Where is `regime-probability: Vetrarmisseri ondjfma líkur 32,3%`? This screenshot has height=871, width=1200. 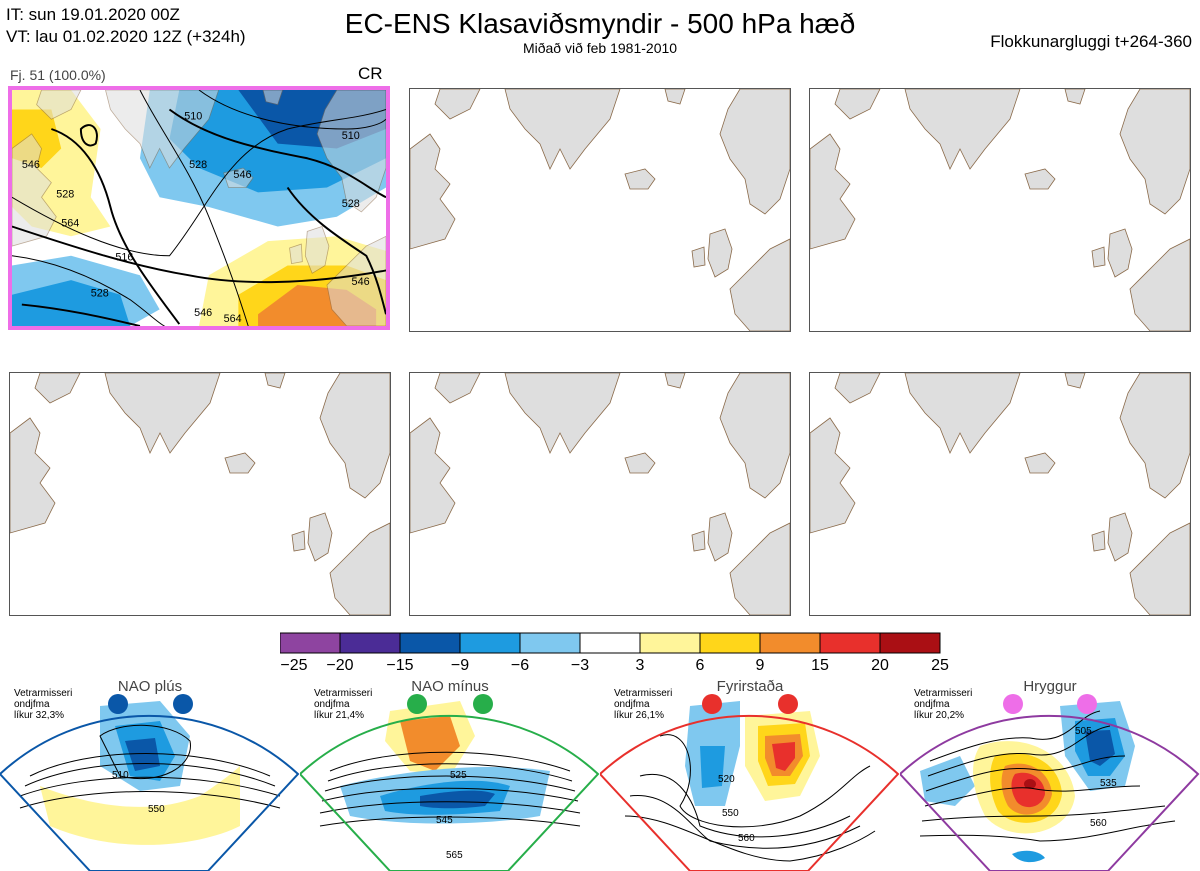 regime-probability: Vetrarmisseri ondjfma líkur 32,3% is located at coordinates (43, 704).